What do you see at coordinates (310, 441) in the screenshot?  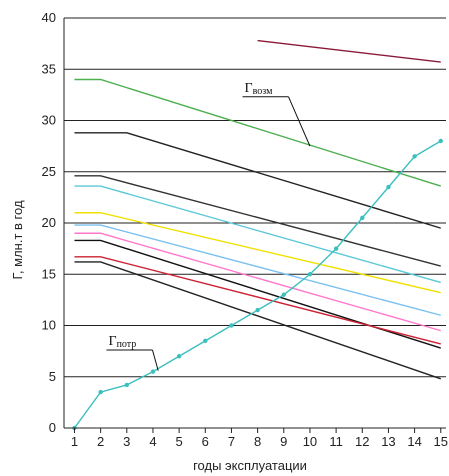 I see `x-tick-label: 10` at bounding box center [310, 441].